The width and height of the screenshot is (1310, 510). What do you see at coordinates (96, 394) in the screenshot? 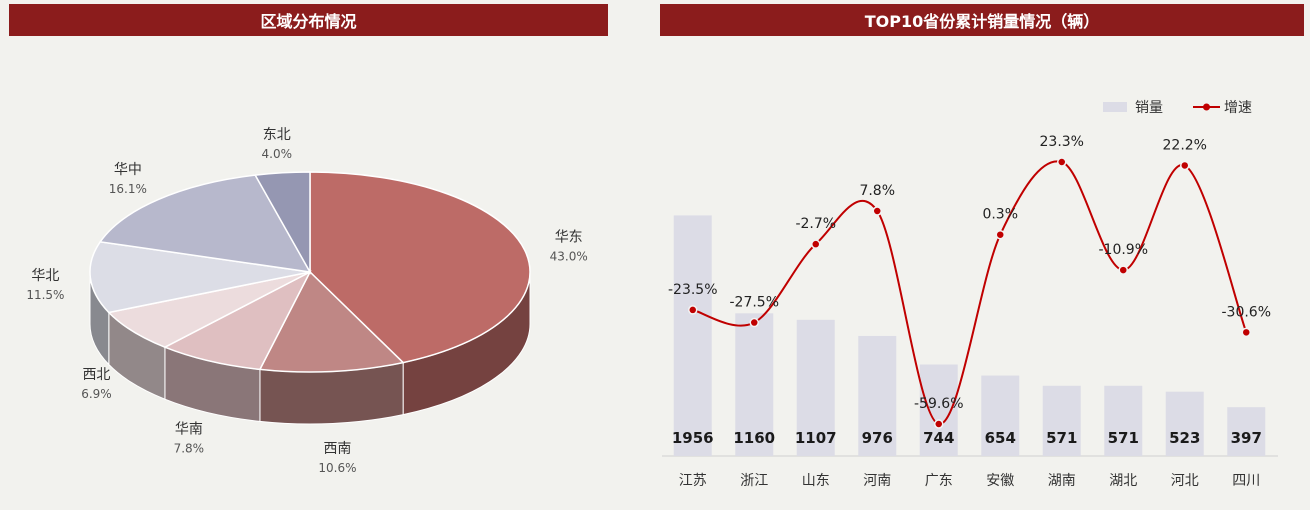
I see `pie-label-percent: 6.9%` at bounding box center [96, 394].